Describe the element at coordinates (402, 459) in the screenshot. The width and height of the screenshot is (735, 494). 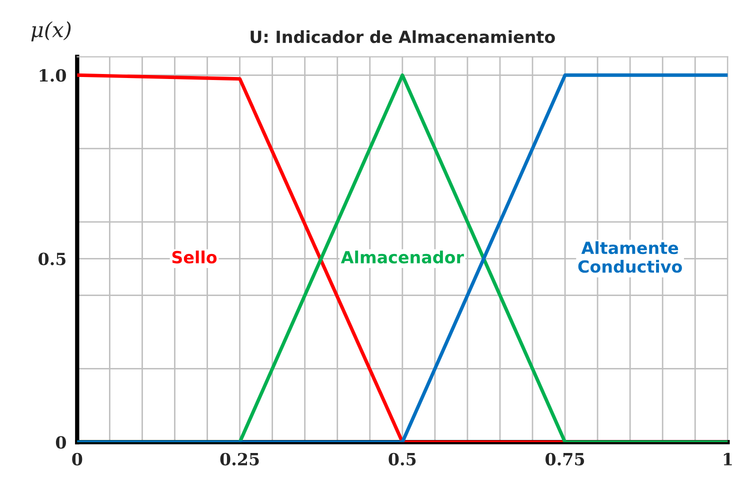
I see `x-tick-label: 0.5` at that location.